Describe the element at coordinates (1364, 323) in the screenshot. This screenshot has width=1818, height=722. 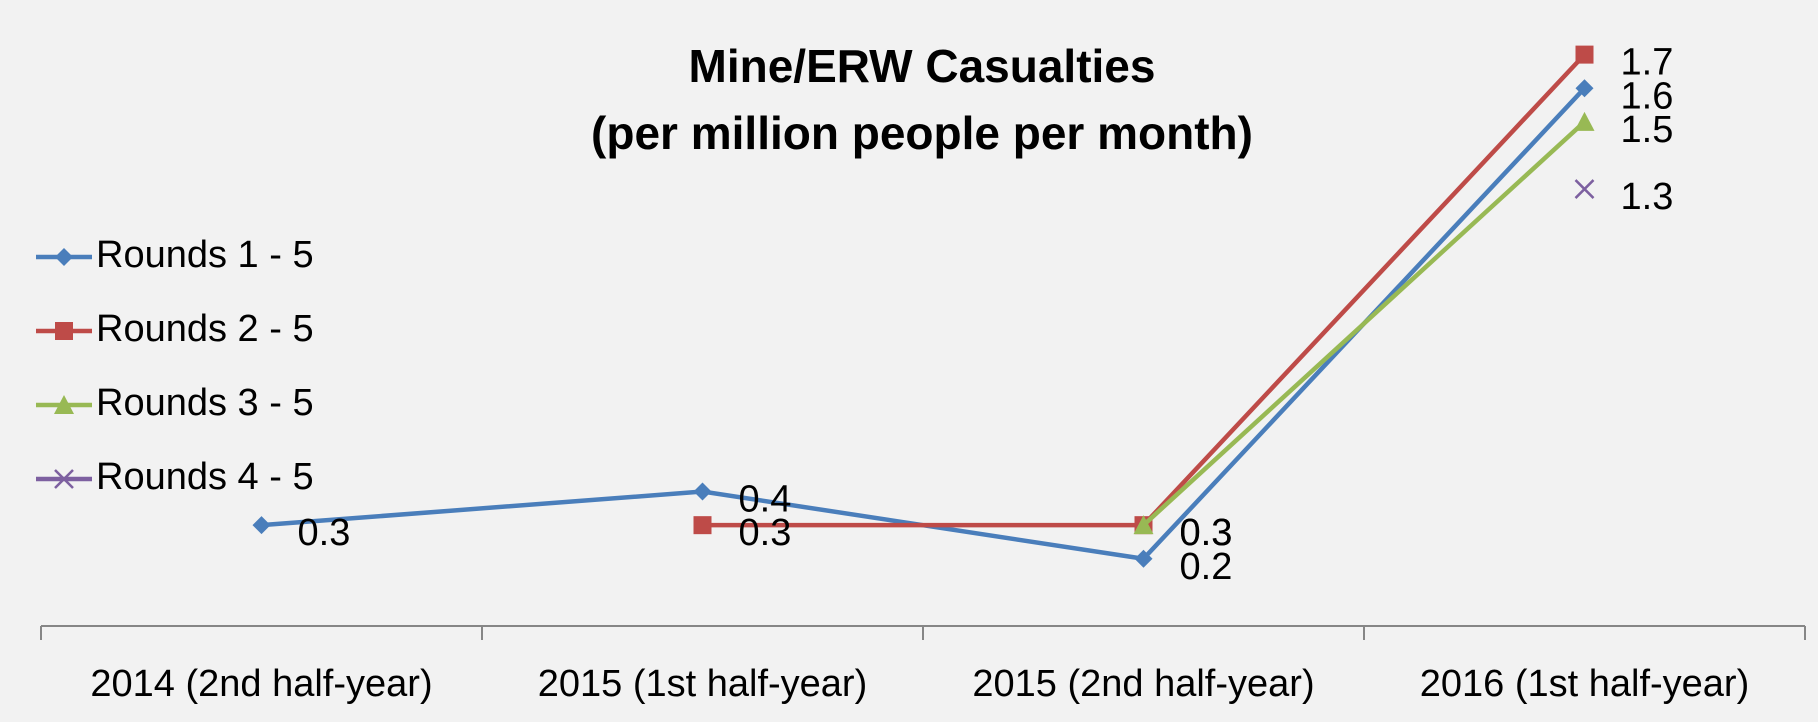
I see `series-line` at that location.